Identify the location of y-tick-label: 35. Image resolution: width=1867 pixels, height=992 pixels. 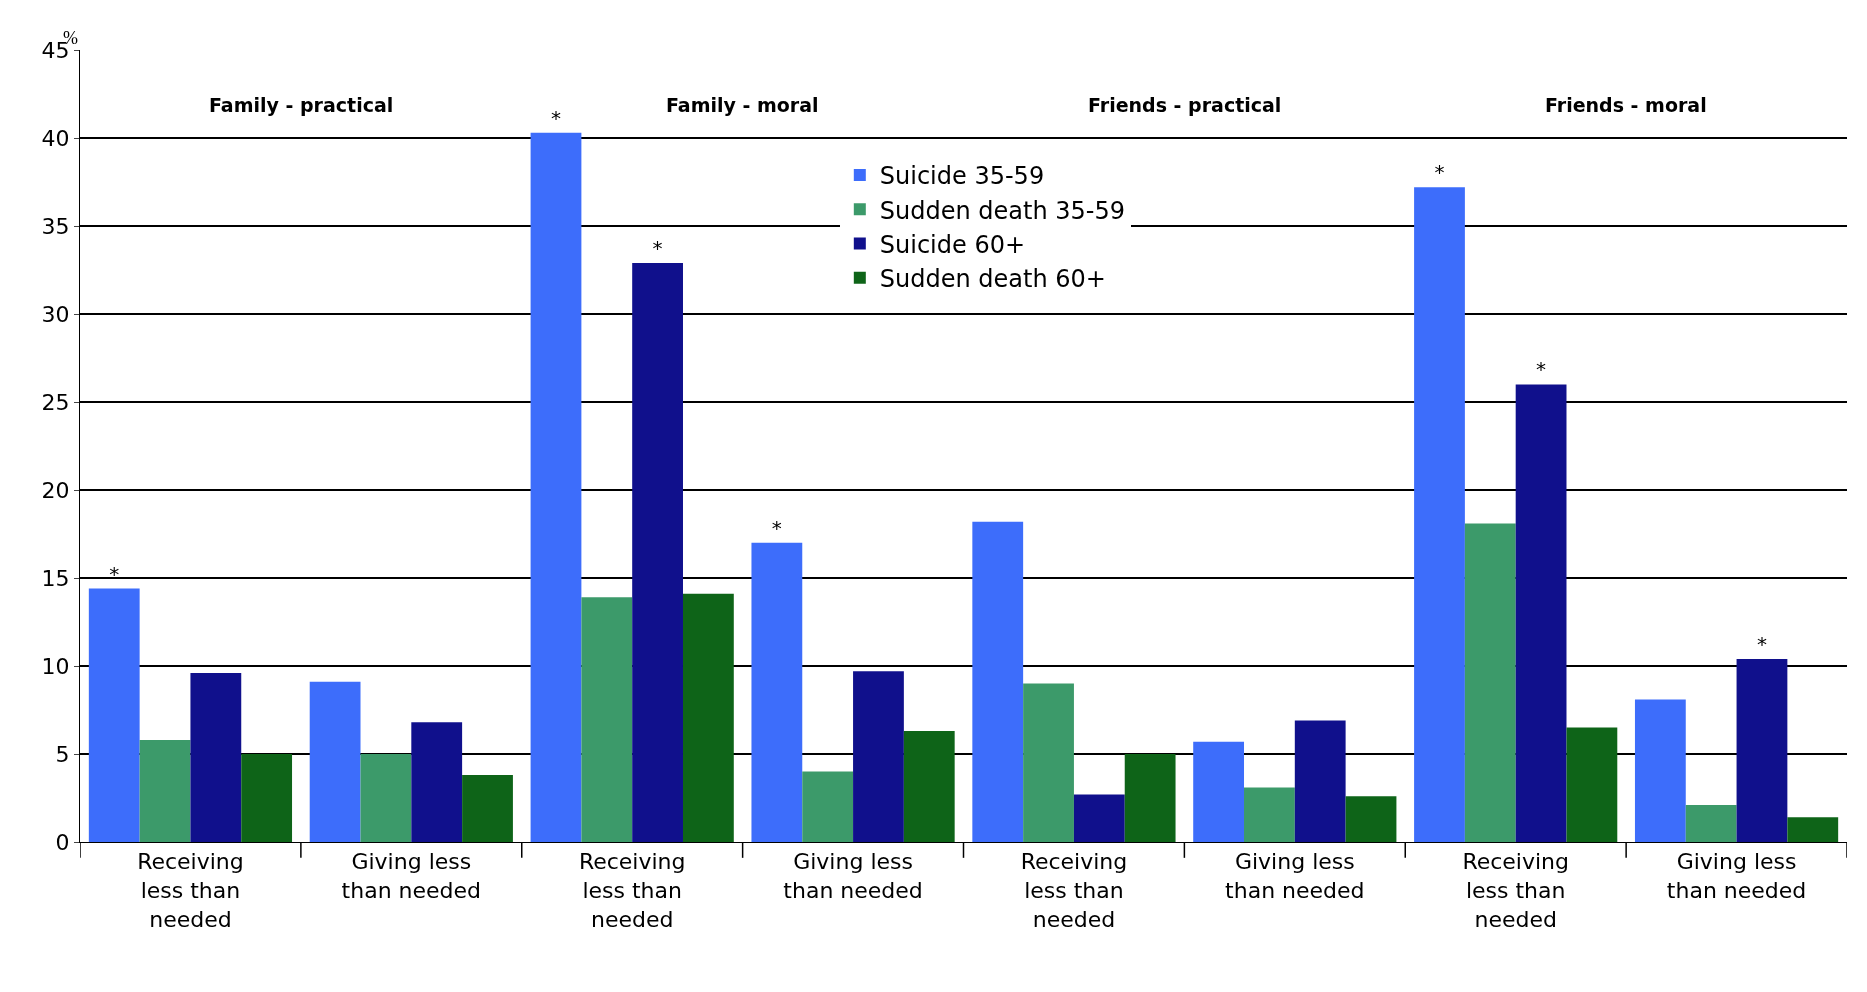
(55, 226).